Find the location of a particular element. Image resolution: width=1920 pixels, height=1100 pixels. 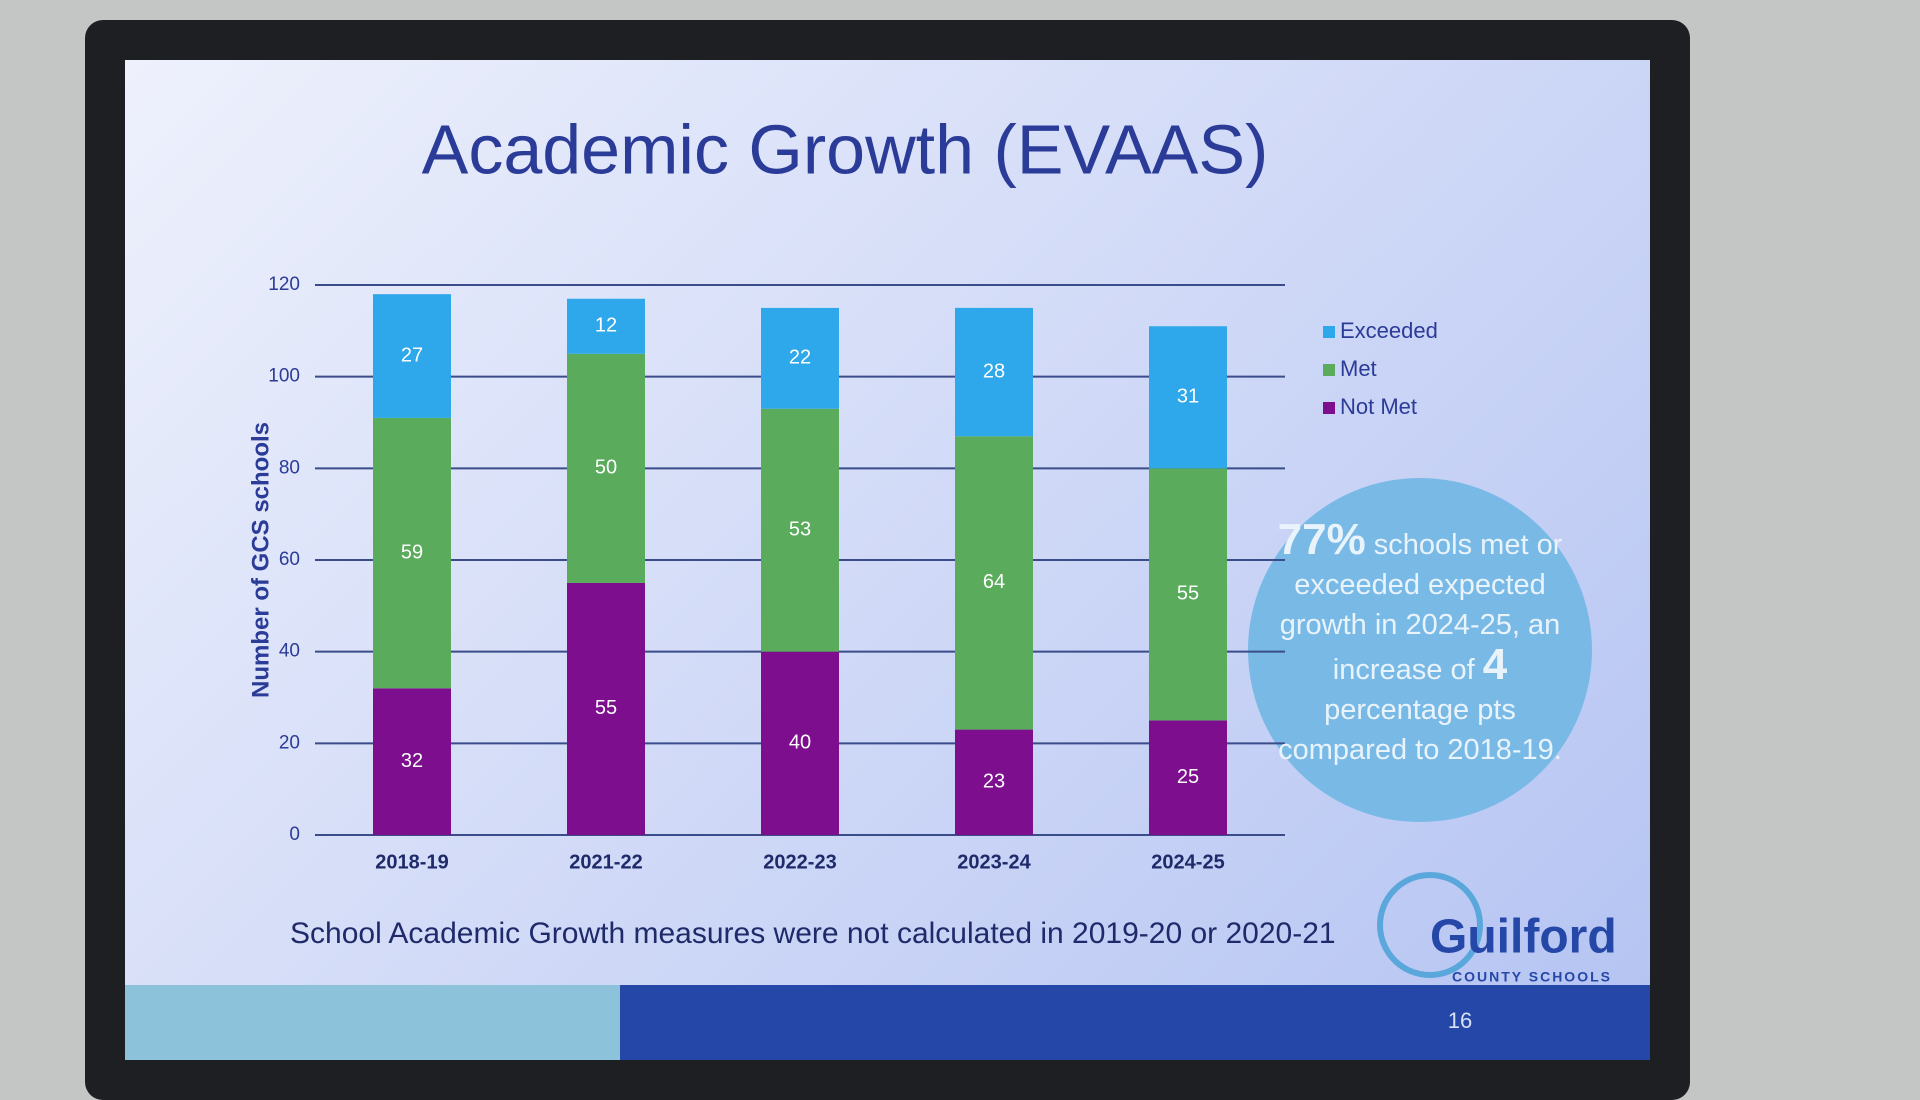

data-label: 27 is located at coordinates (412, 355).